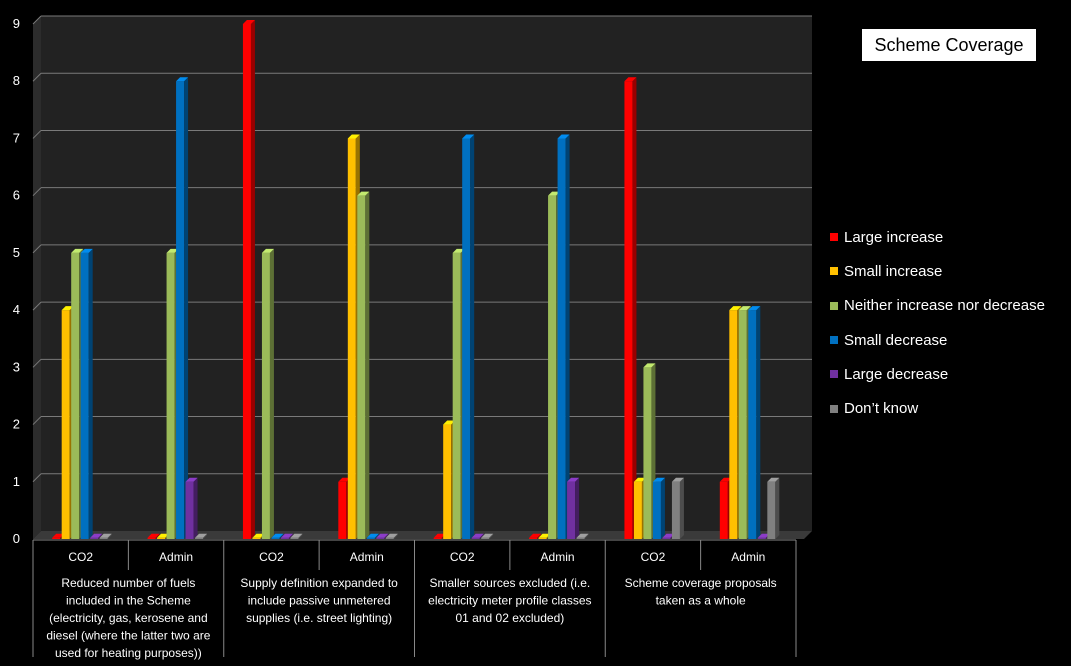 This screenshot has width=1071, height=666. I want to click on legend-label: Don’t know, so click(881, 409).